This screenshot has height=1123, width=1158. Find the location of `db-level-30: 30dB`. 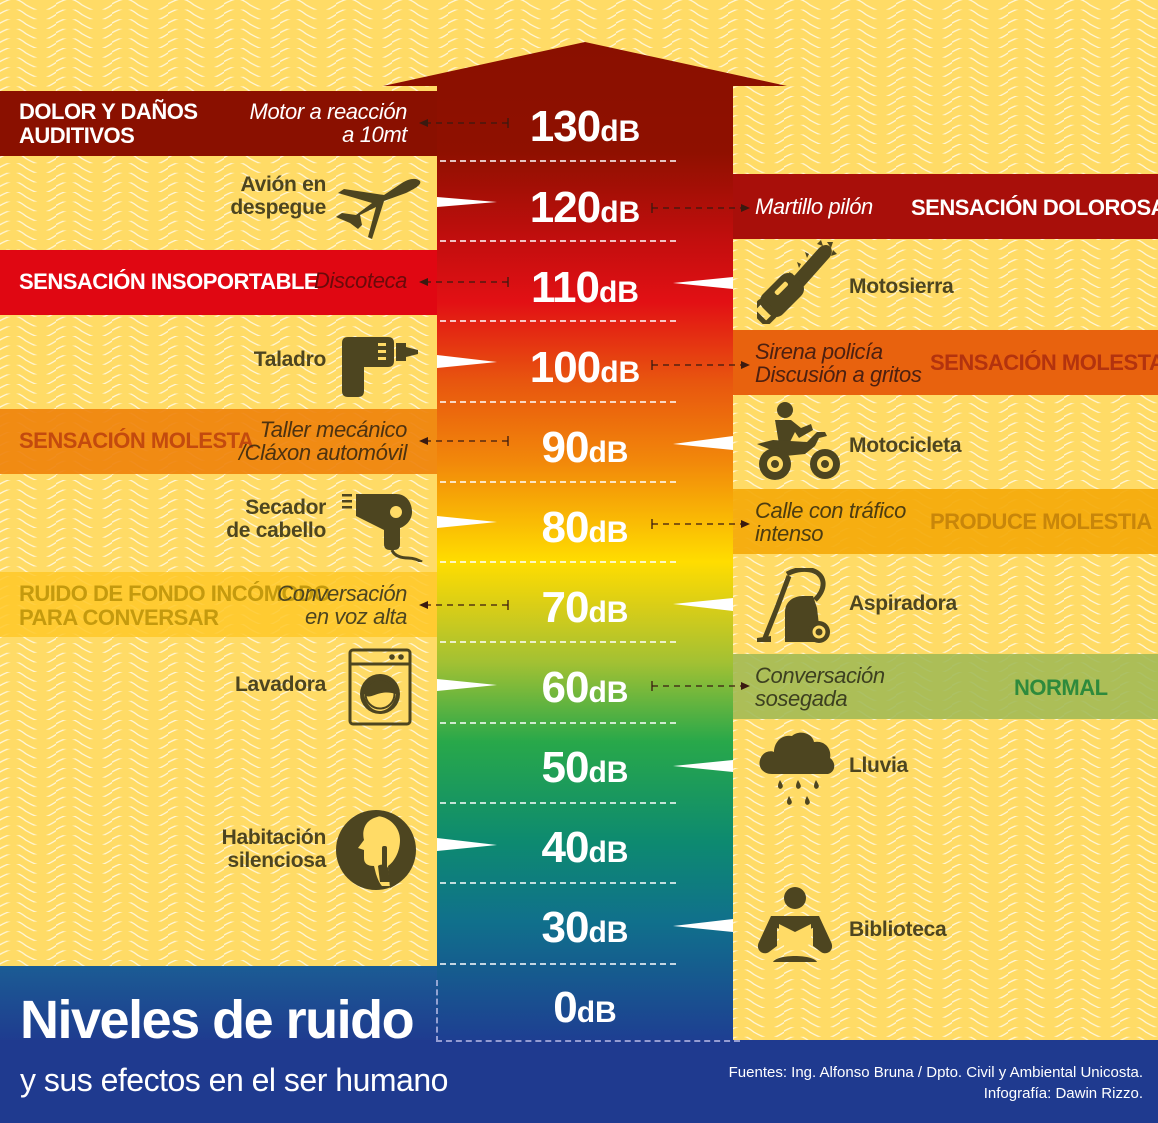

db-level-30: 30dB is located at coordinates (585, 927).